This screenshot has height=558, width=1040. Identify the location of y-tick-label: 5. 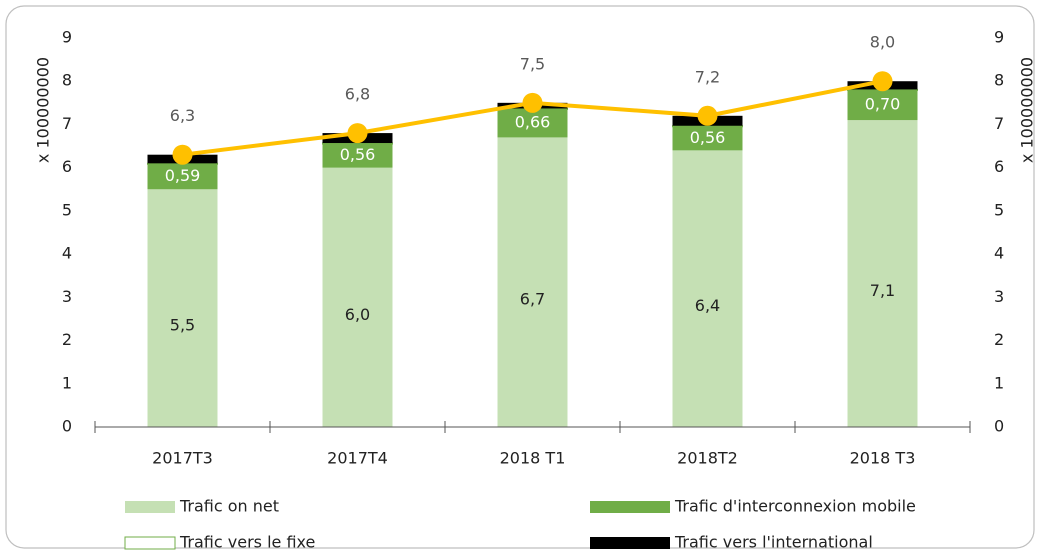
(67, 209).